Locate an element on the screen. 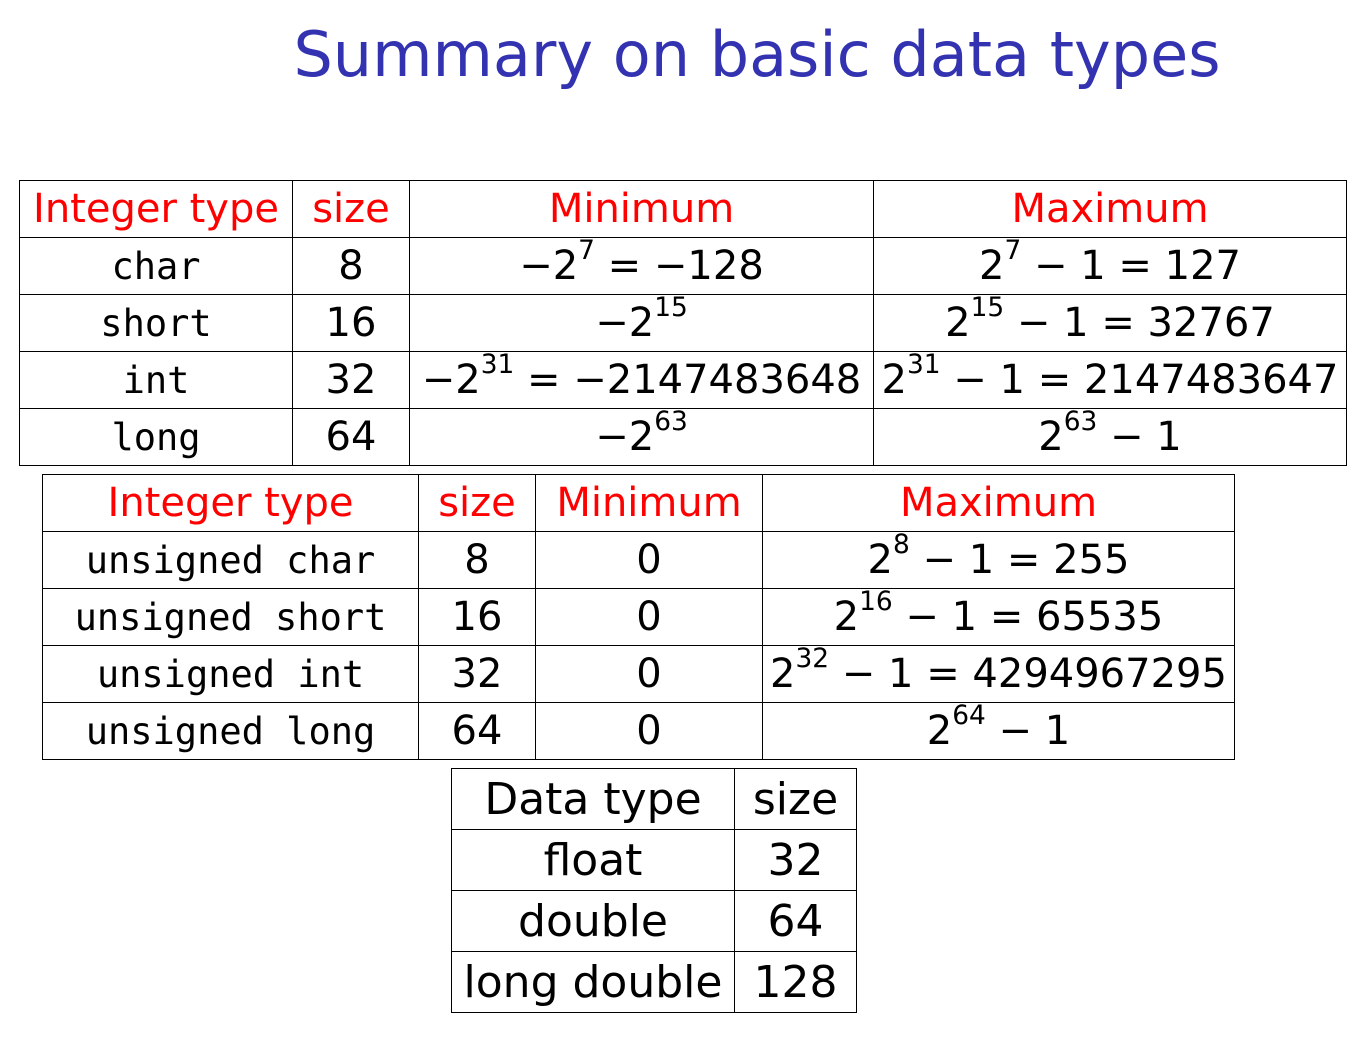 The image size is (1364, 1038). type-cell: float is located at coordinates (593, 860).